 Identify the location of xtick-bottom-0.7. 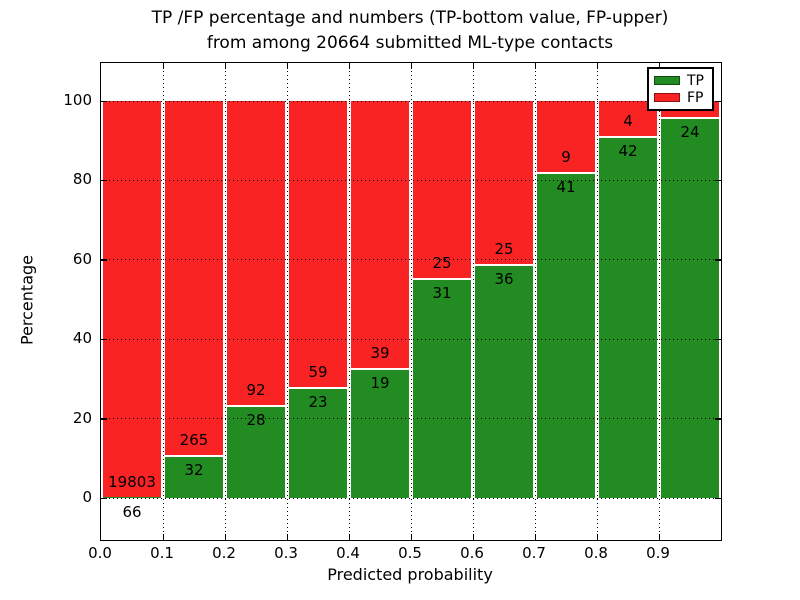
(535, 537).